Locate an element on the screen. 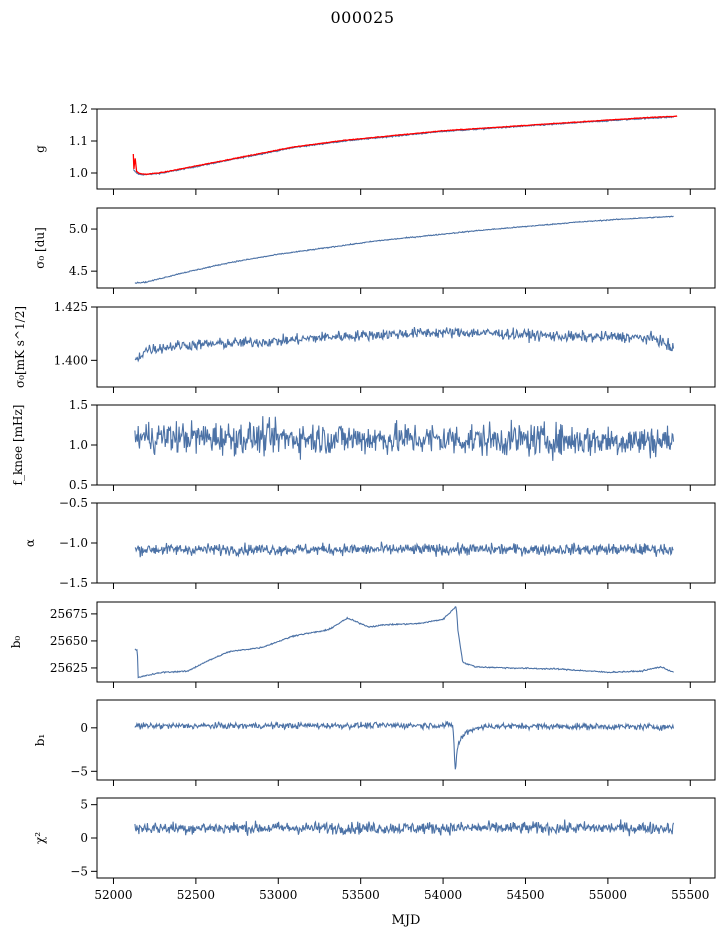 This screenshot has height=936, width=725. g-series-fit-line is located at coordinates (405, 145).